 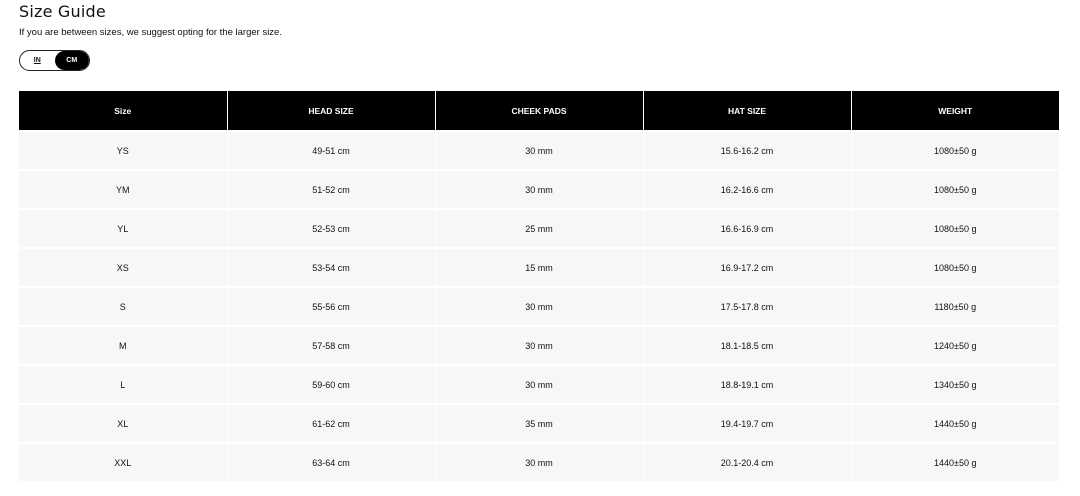 What do you see at coordinates (331, 306) in the screenshot?
I see `cell-head-size: 55-56 cm` at bounding box center [331, 306].